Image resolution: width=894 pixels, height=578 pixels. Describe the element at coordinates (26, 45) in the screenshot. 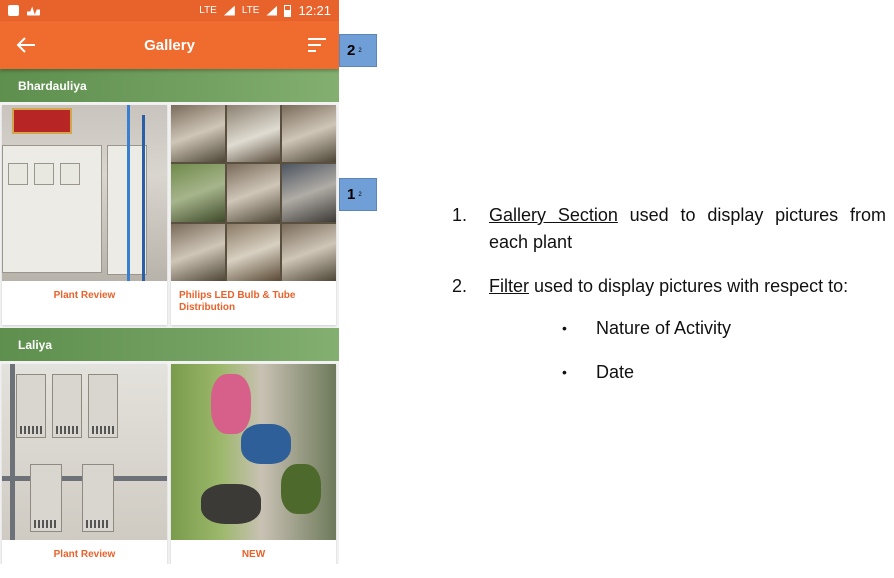

I see `arrow-left-icon` at that location.